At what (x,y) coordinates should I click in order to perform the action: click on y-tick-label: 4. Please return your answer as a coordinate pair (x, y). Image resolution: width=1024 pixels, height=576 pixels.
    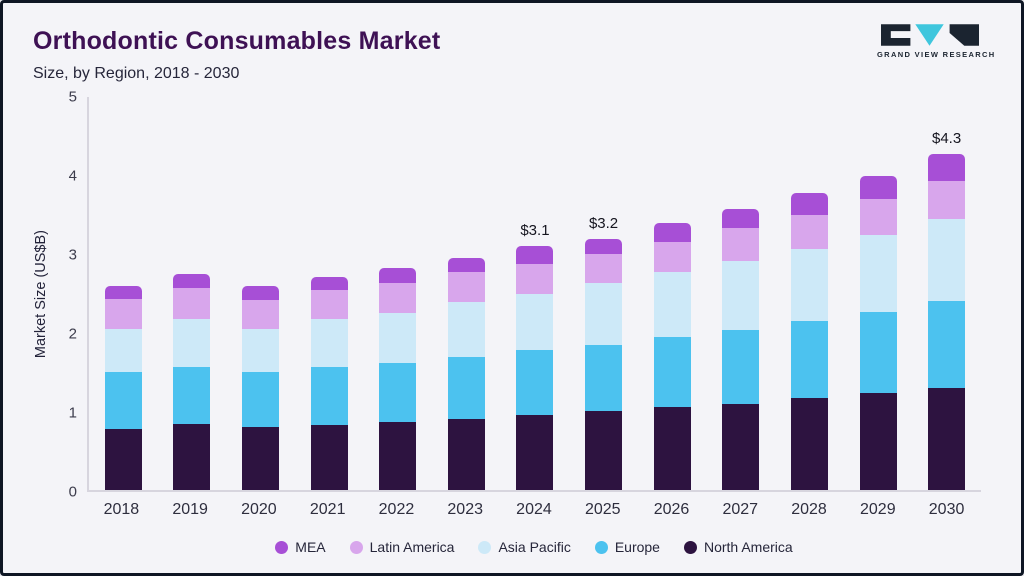
    Looking at the image, I should click on (72, 176).